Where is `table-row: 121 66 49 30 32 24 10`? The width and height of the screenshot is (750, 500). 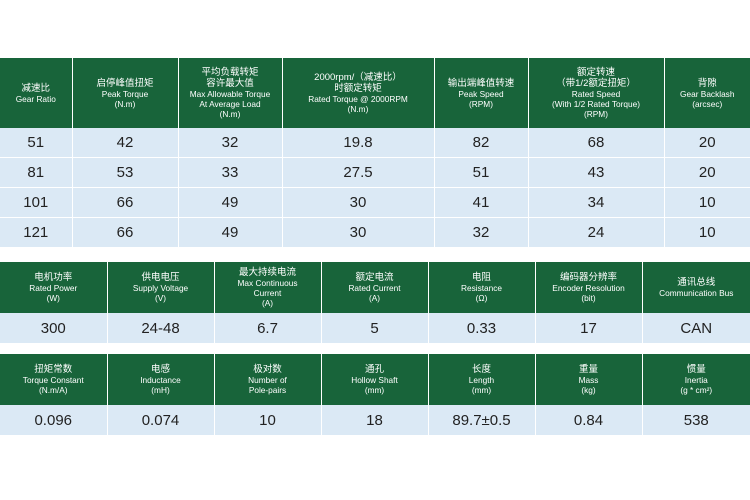 table-row: 121 66 49 30 32 24 10 is located at coordinates (375, 232).